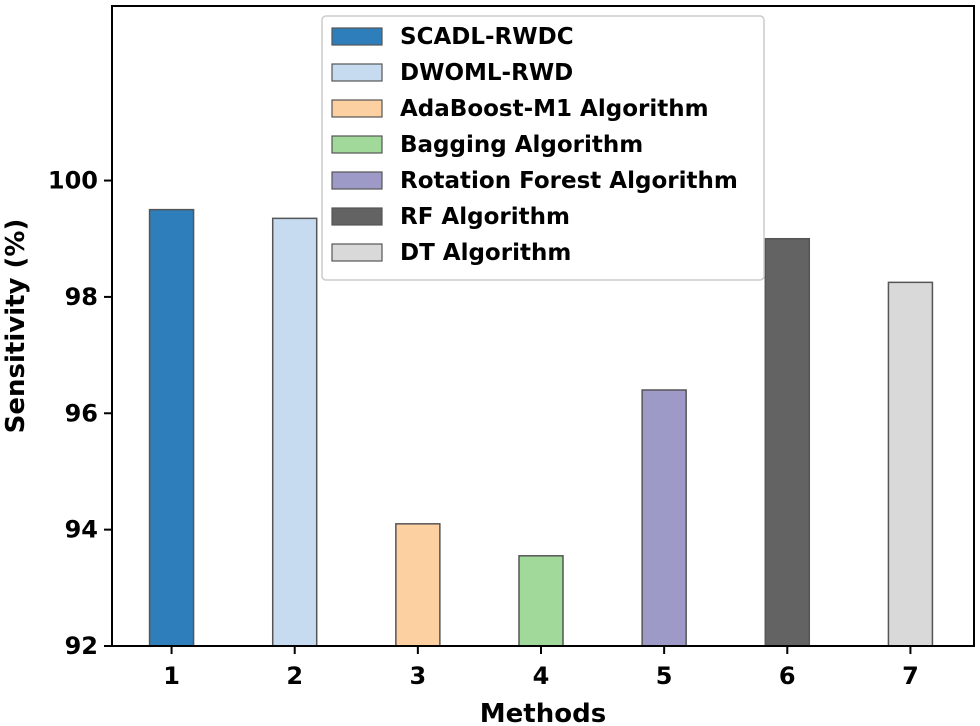 The width and height of the screenshot is (980, 726). Describe the element at coordinates (543, 712) in the screenshot. I see `x-axis-title: Methods` at that location.